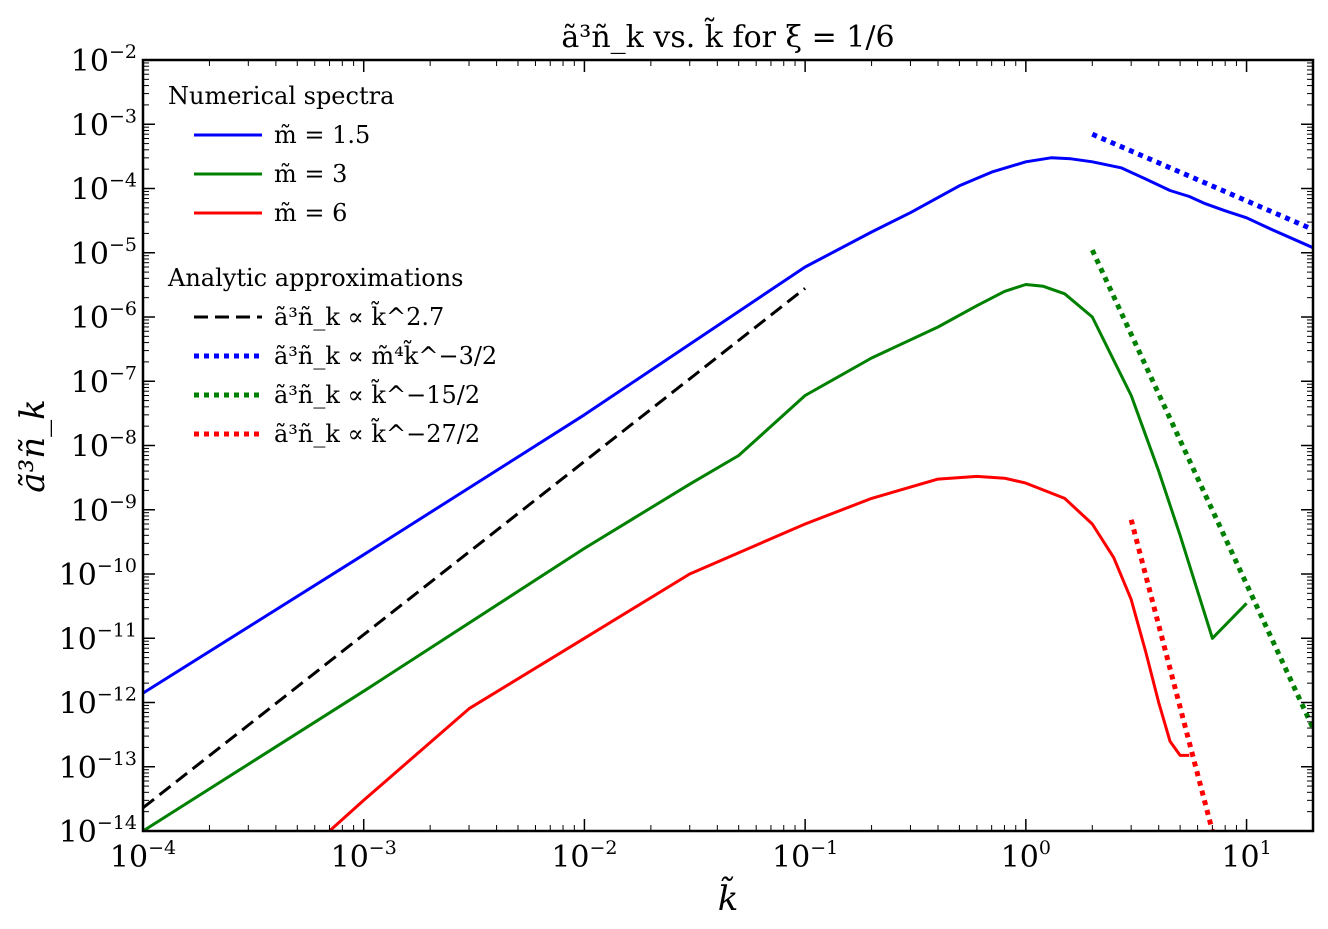 The width and height of the screenshot is (1328, 929). I want to click on x-tick-label: 10⁻², so click(584, 856).